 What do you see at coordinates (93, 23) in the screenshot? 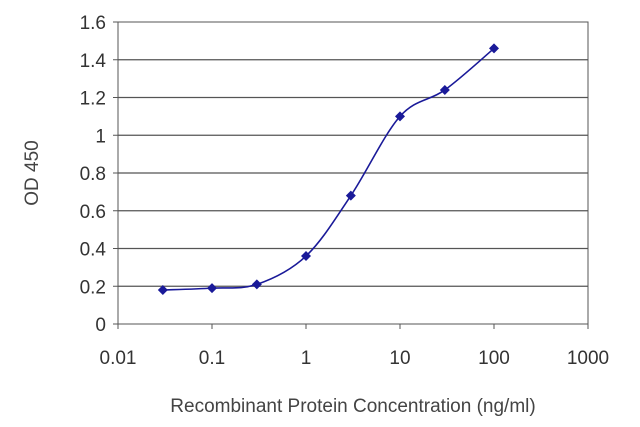
I see `y-tick-label: 1.6` at bounding box center [93, 23].